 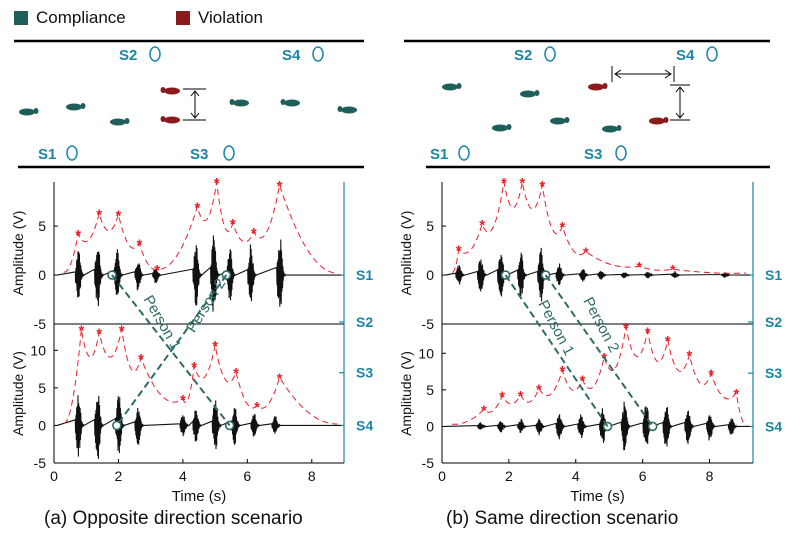 What do you see at coordinates (230, 17) in the screenshot?
I see `legend-violation-label: Violation` at bounding box center [230, 17].